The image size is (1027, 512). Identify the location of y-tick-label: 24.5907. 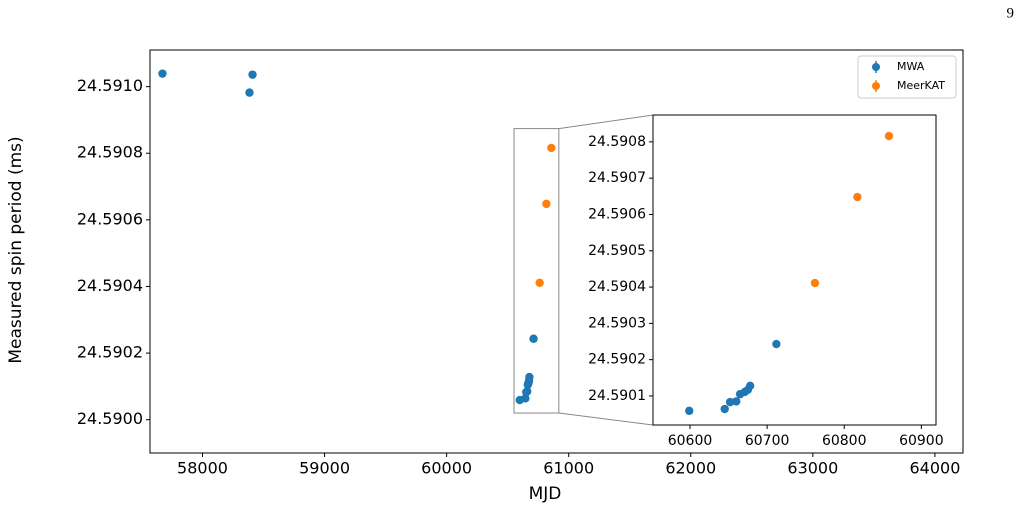
(617, 178).